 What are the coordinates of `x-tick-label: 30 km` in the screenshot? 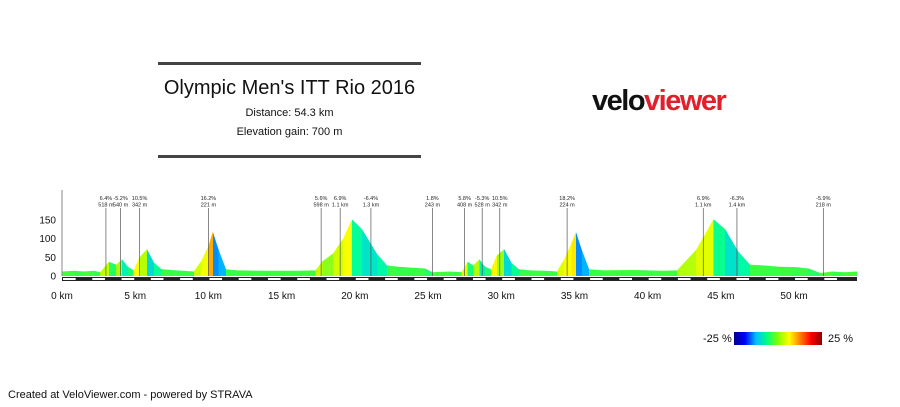 It's located at (501, 296).